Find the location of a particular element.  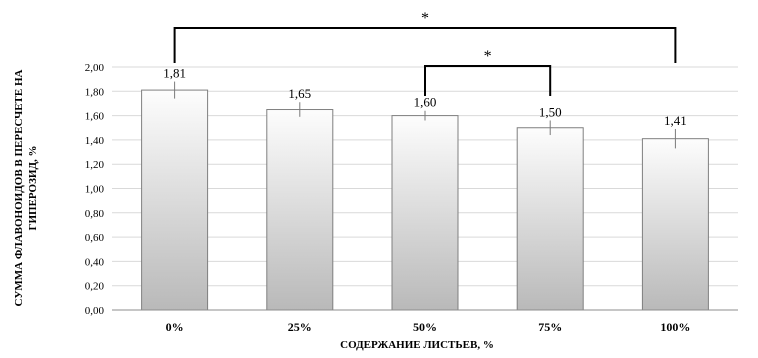

x-tick-label: 0% is located at coordinates (175, 327).